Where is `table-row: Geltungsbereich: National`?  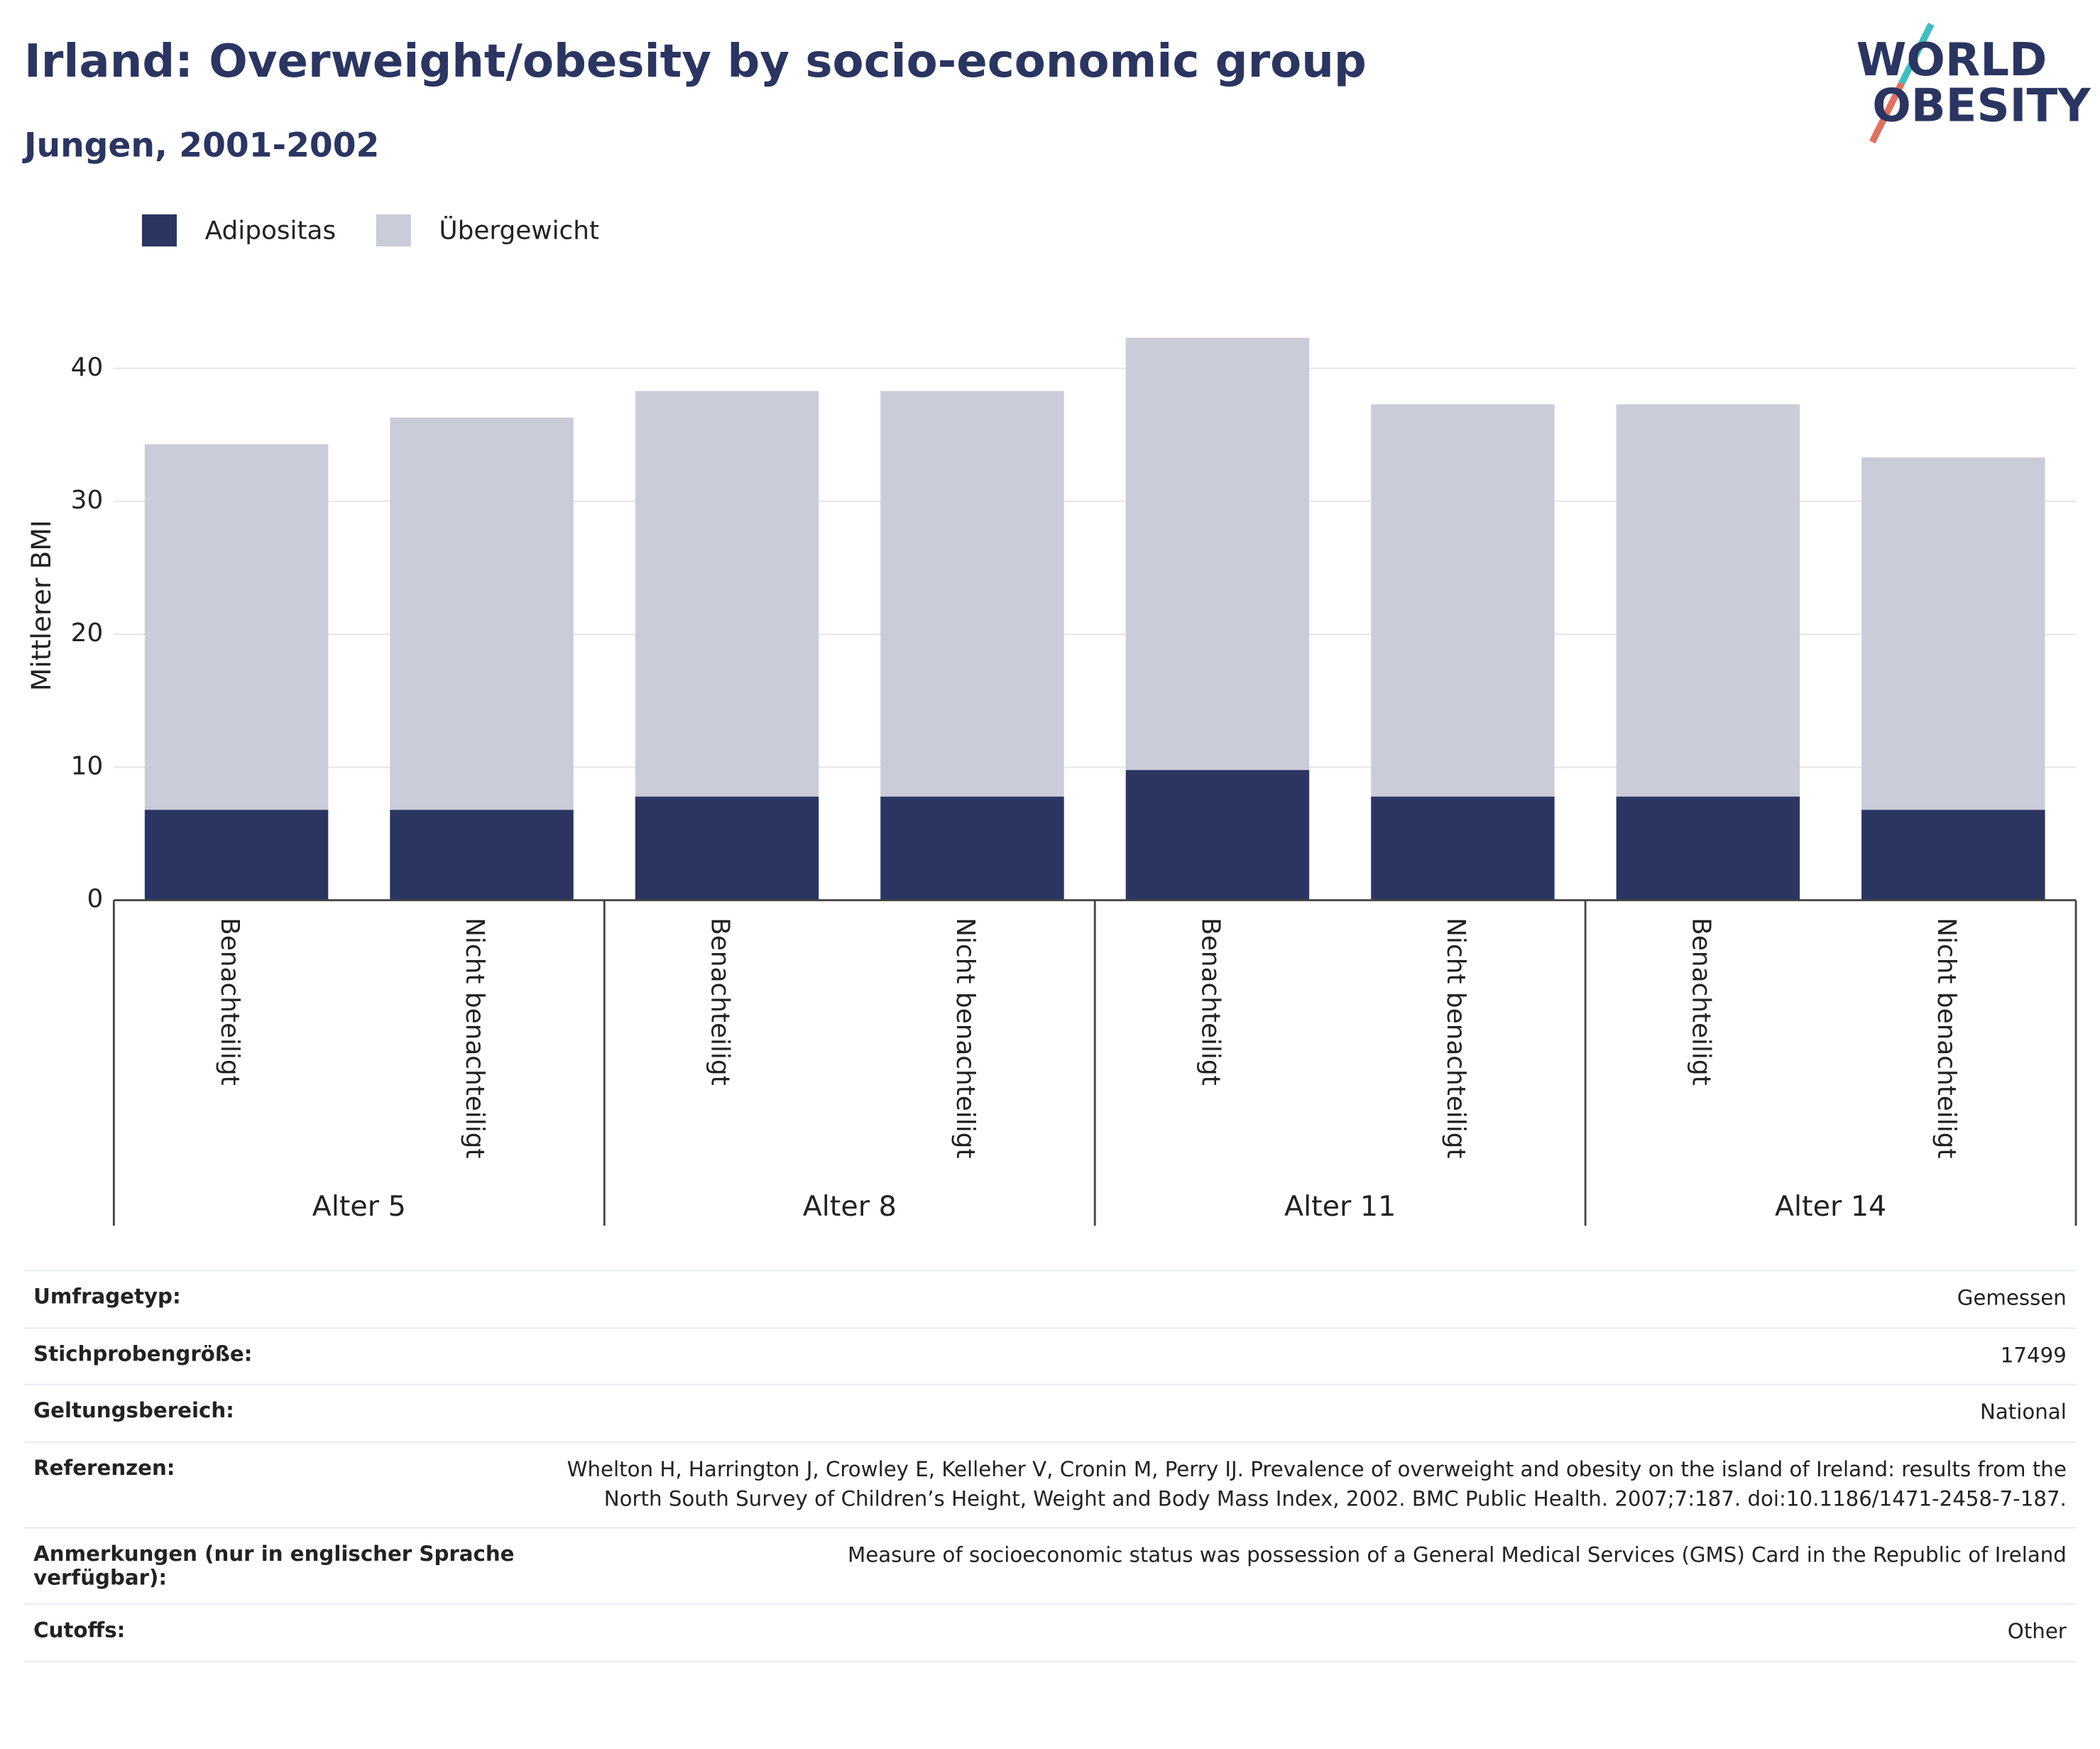 table-row: Geltungsbereich: National is located at coordinates (1050, 1413).